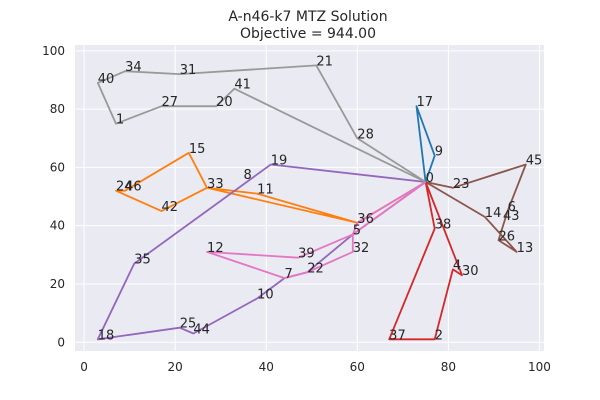  Describe the element at coordinates (308, 34) in the screenshot. I see `chart-title-line2: Objective = 944.00` at that location.